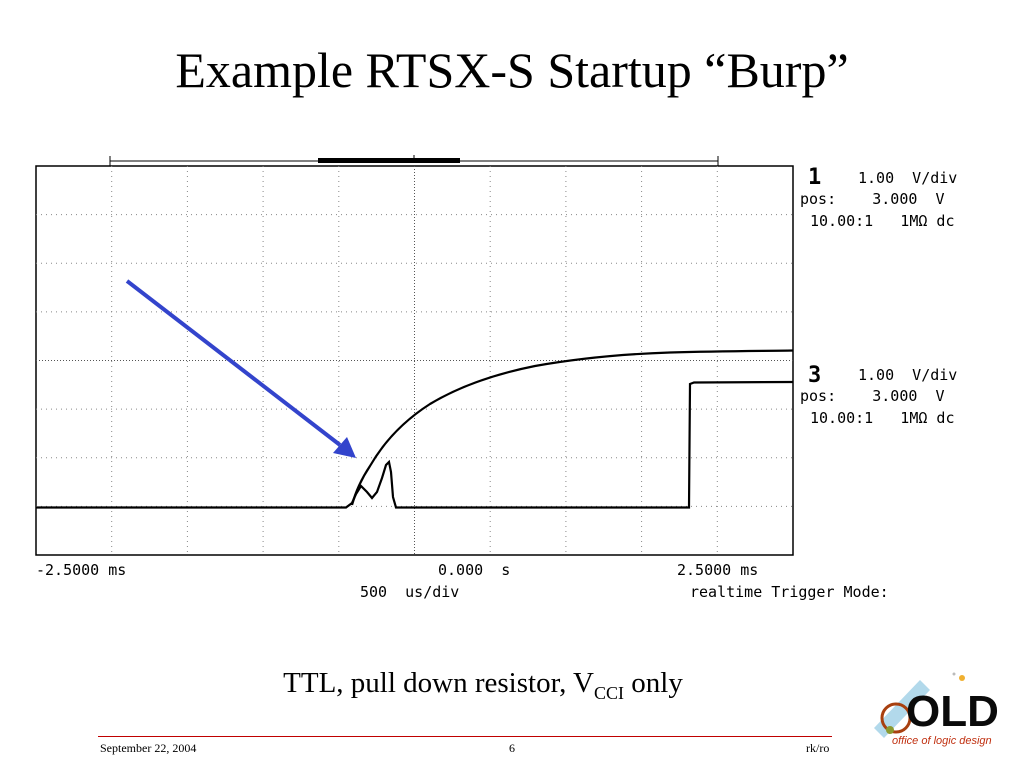  Describe the element at coordinates (952, 711) in the screenshot. I see `logo-wordmark: OLD` at that location.